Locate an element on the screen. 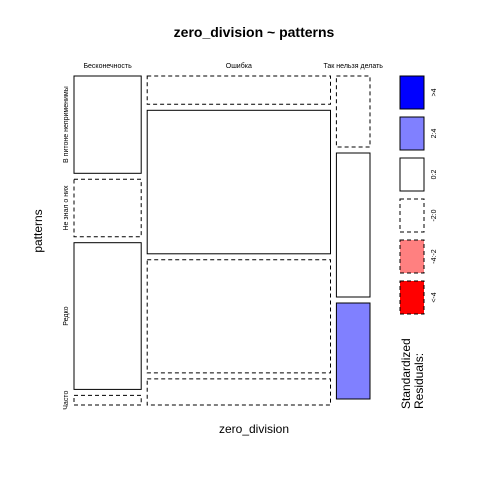 This screenshot has height=480, width=480. y-category-label: Часто is located at coordinates (66, 400).